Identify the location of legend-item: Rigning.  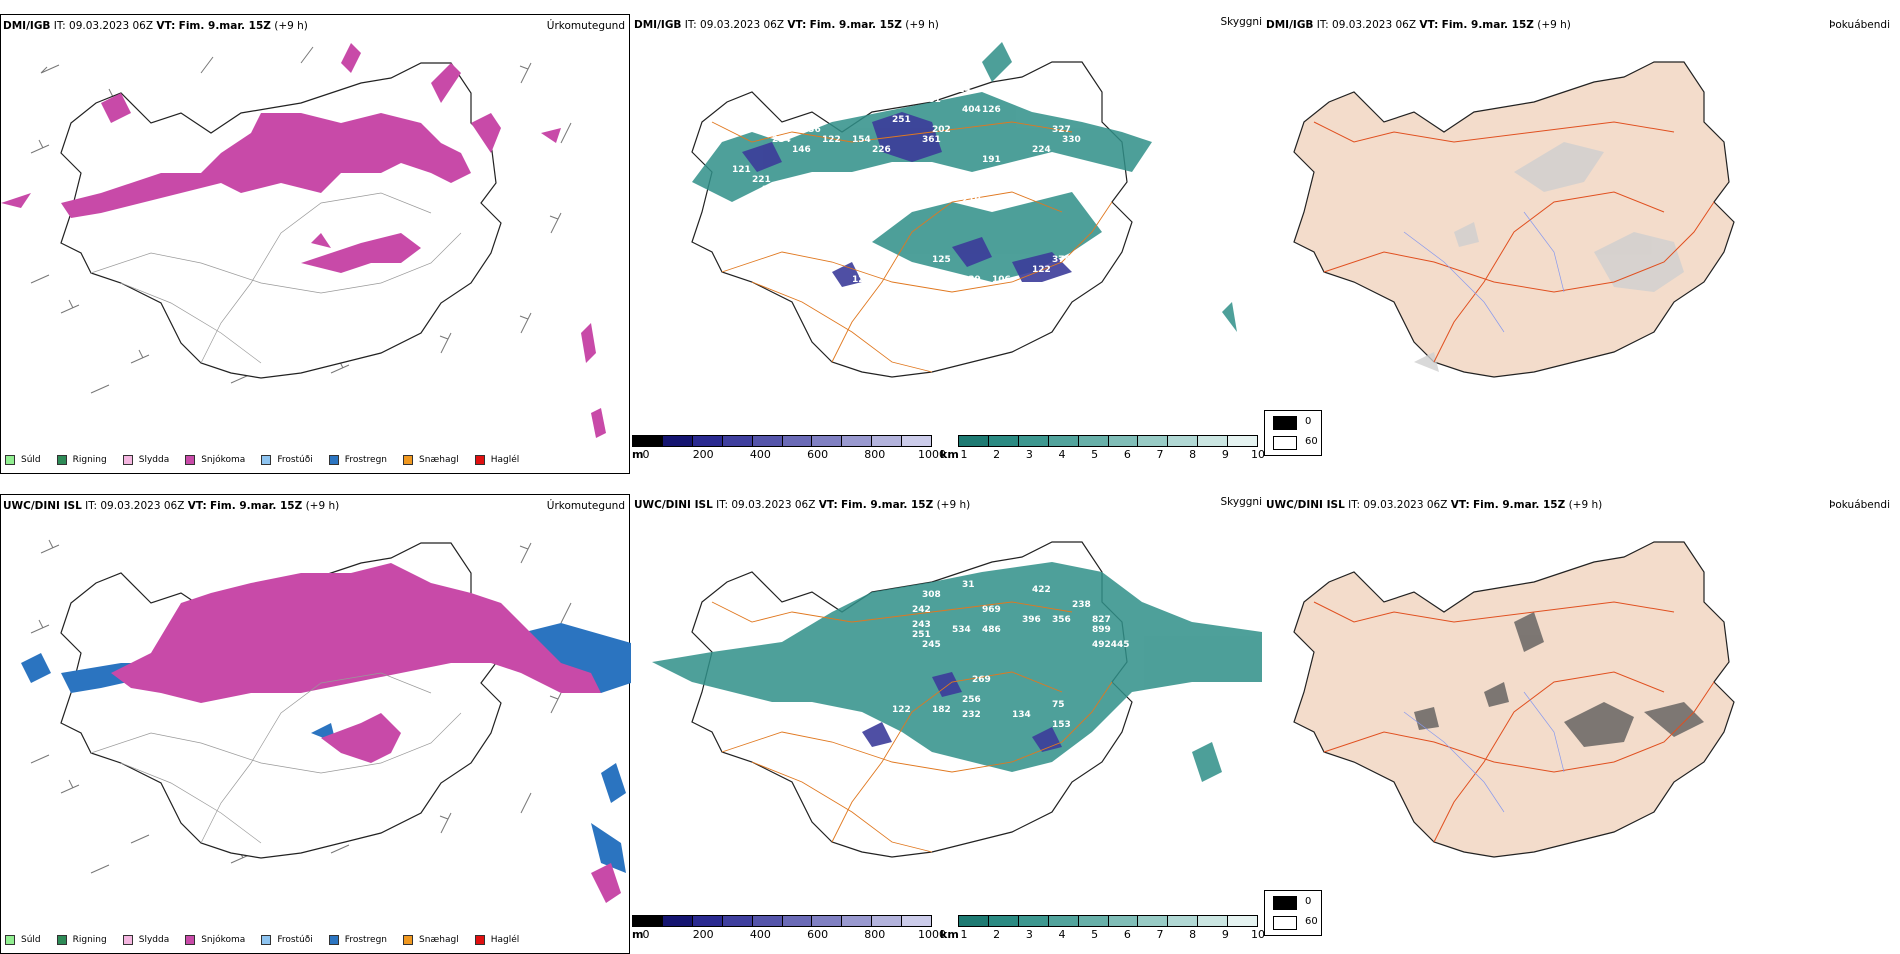
(81, 940).